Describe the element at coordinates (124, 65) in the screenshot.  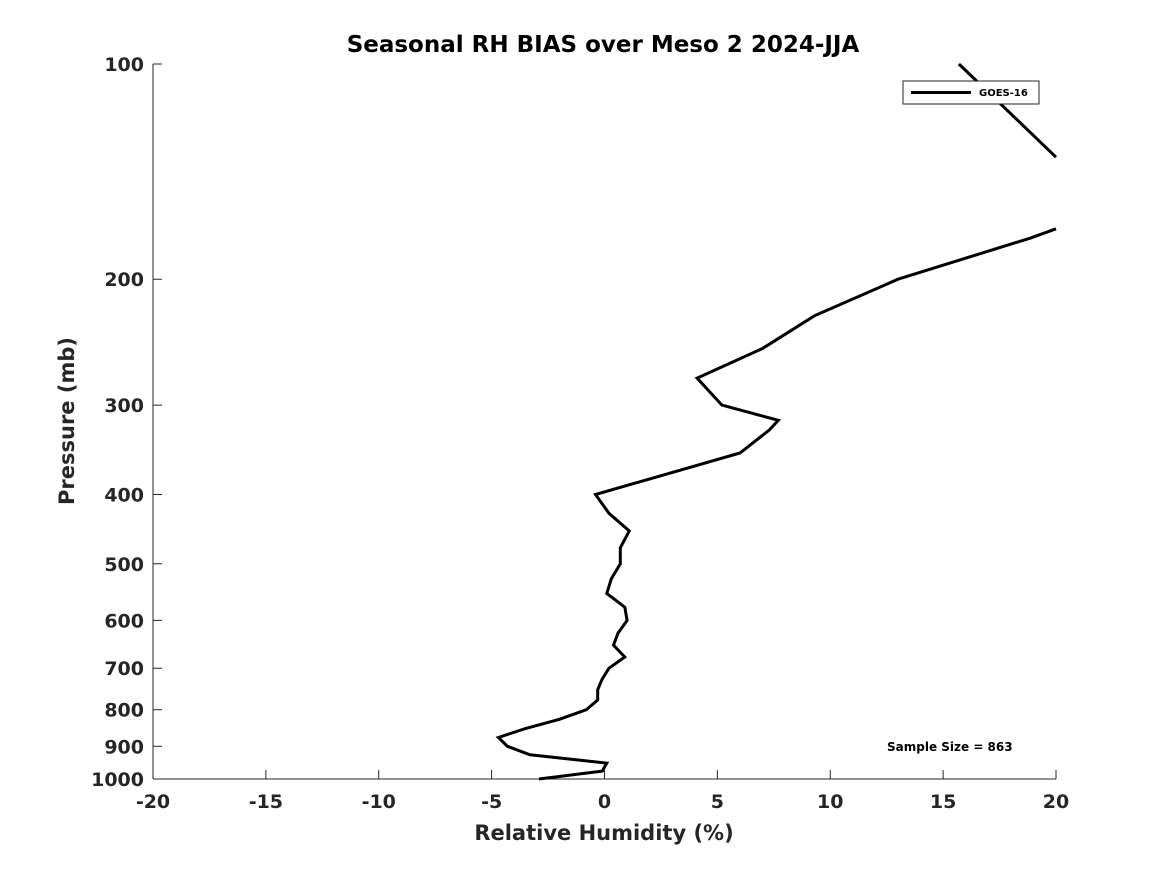
I see `y-tick-label: 100` at that location.